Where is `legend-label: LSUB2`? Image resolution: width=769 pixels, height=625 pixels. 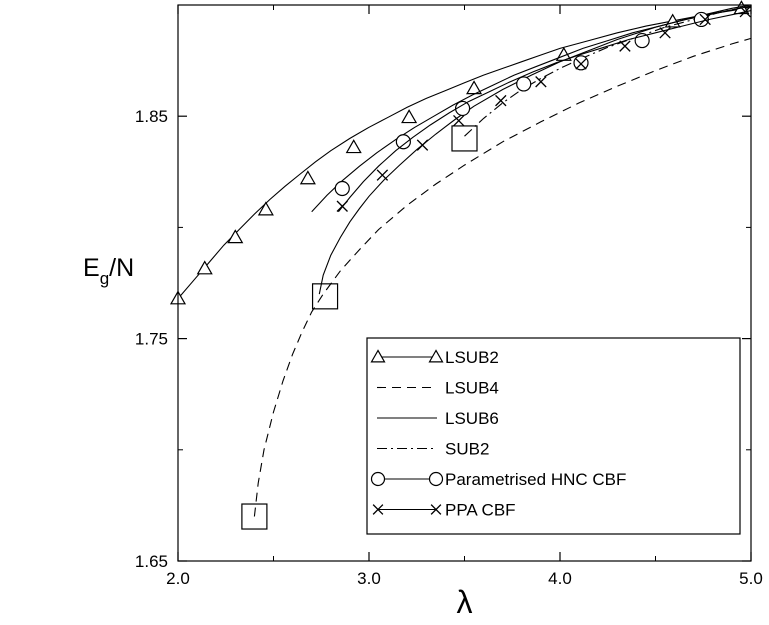
legend-label: LSUB2 is located at coordinates (472, 357).